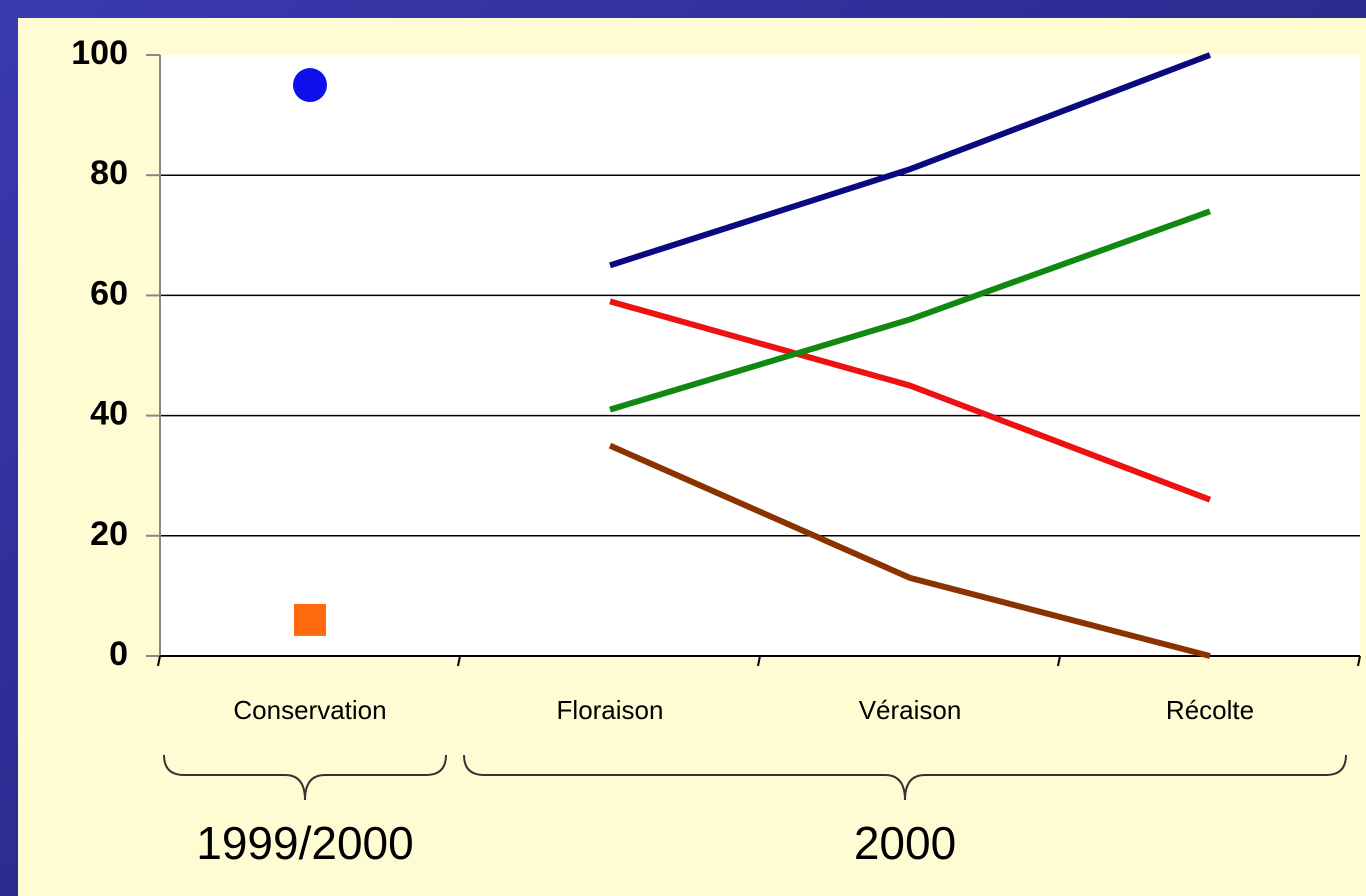 This screenshot has width=1366, height=896. Describe the element at coordinates (910, 710) in the screenshot. I see `x-tick-label: Véraison` at that location.